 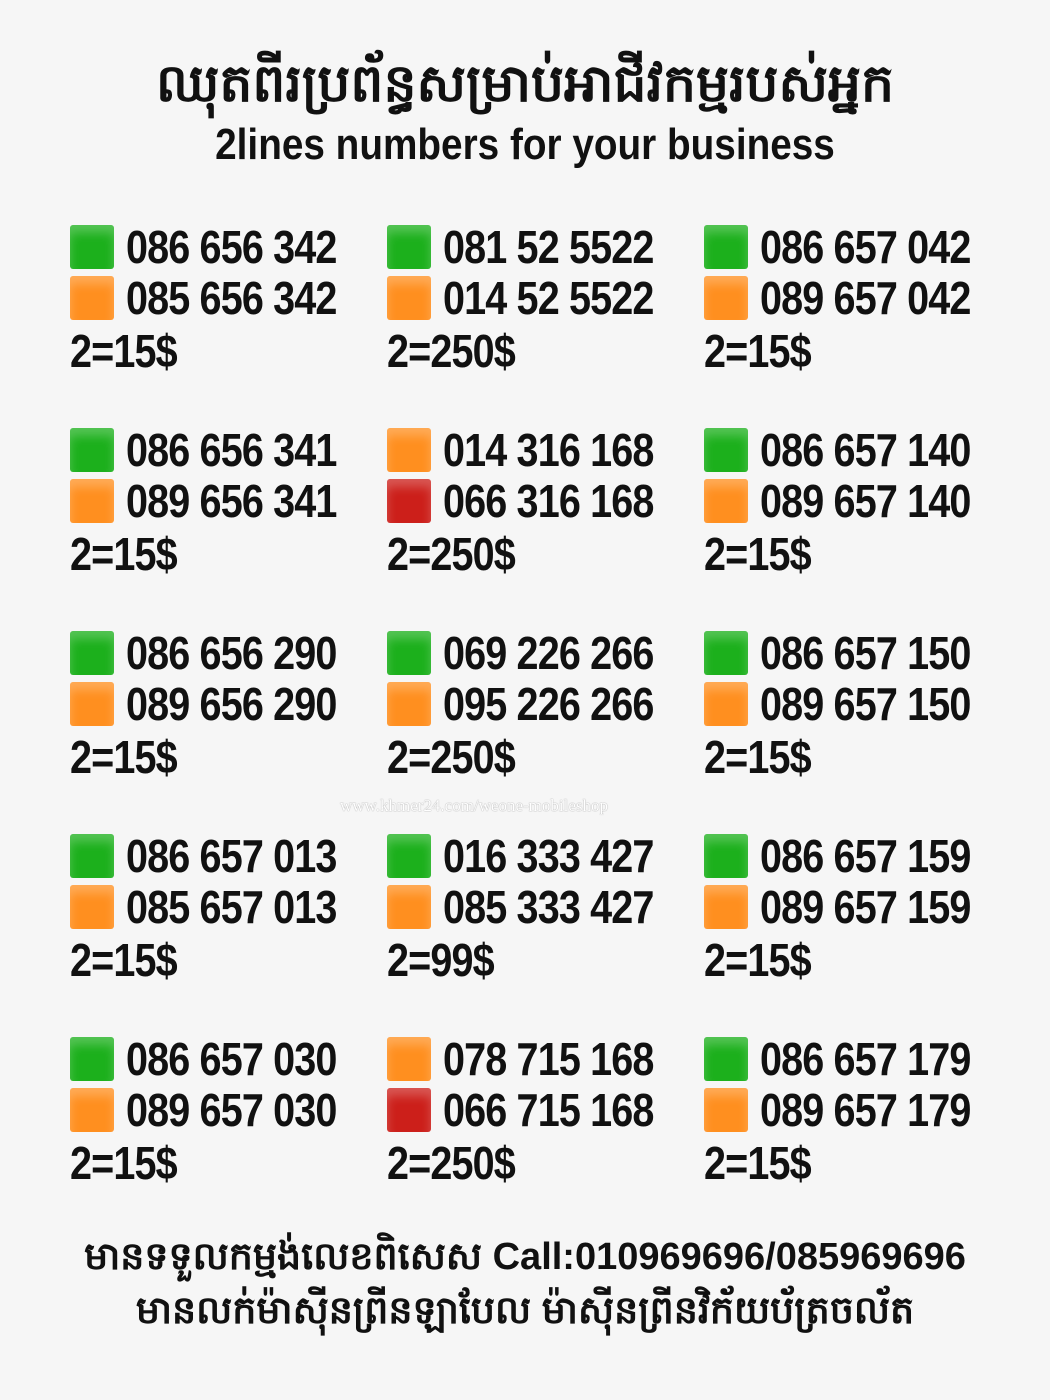 I want to click on phone-number: 066 316 168, so click(x=548, y=501).